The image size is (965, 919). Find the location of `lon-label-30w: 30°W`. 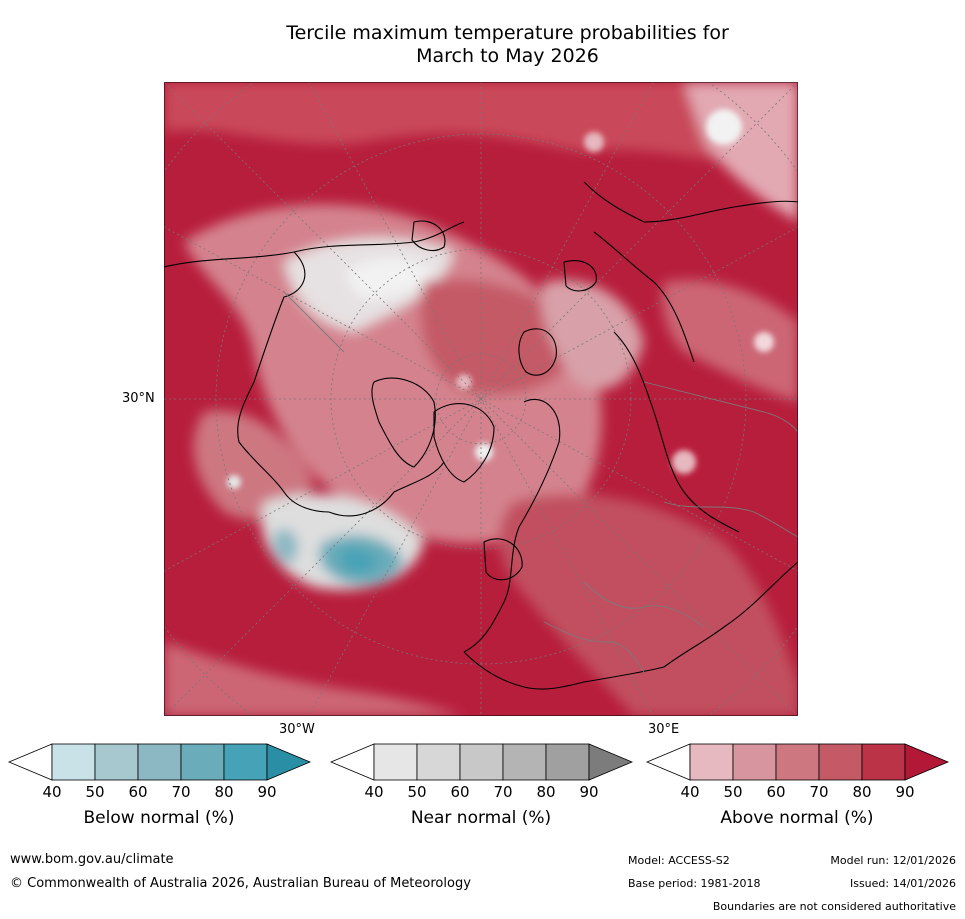

lon-label-30w: 30°W is located at coordinates (297, 729).